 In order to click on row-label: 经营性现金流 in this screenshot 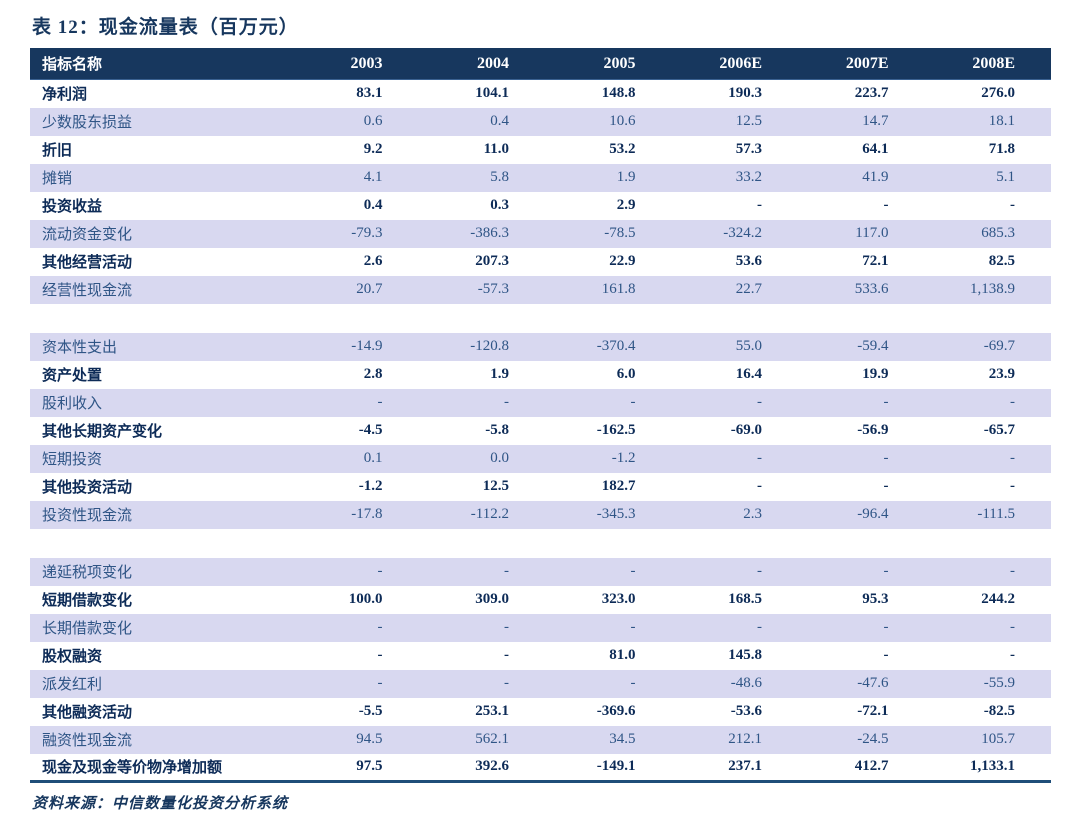, I will do `click(87, 291)`.